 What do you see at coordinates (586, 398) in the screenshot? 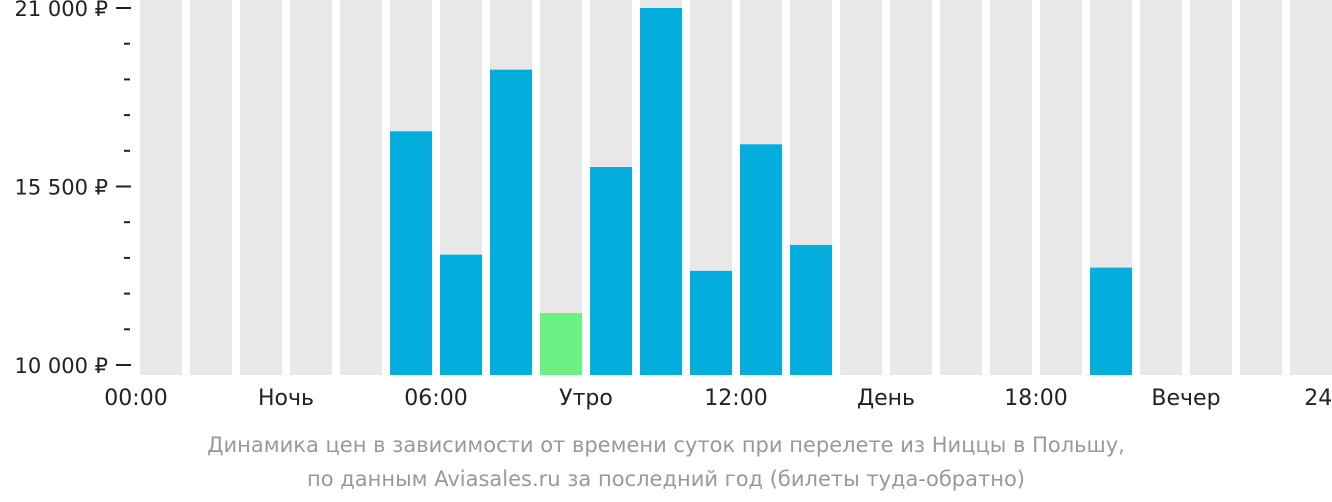
I see `x-tick-label: Утро` at bounding box center [586, 398].